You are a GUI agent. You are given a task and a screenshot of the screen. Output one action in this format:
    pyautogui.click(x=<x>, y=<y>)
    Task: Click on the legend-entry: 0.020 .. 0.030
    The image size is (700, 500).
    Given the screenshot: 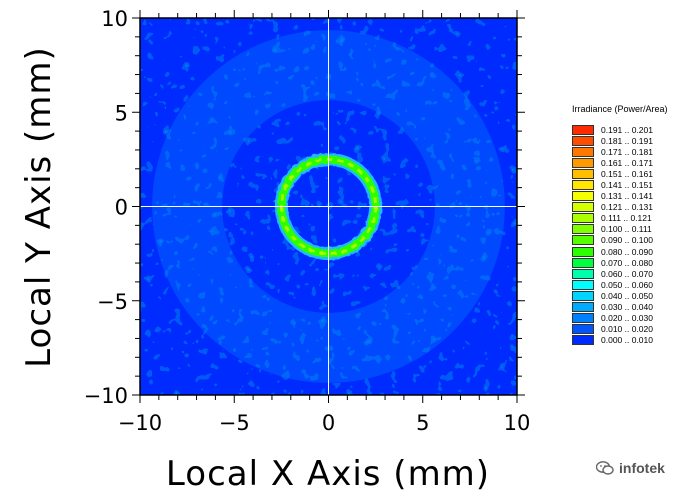 What is the action you would take?
    pyautogui.click(x=634, y=318)
    